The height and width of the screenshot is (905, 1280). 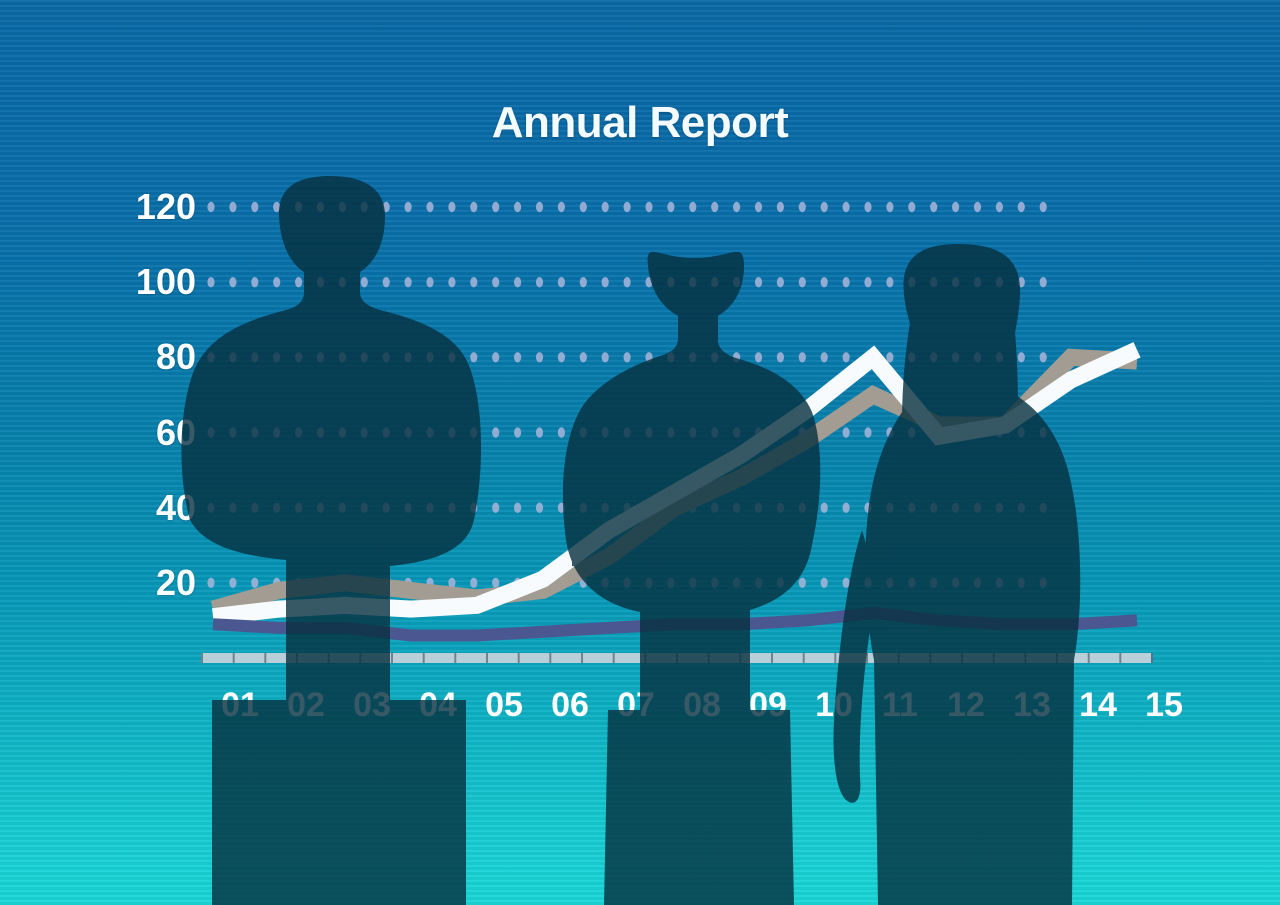 What do you see at coordinates (175, 507) in the screenshot?
I see `y-axis-tick-label: 40` at bounding box center [175, 507].